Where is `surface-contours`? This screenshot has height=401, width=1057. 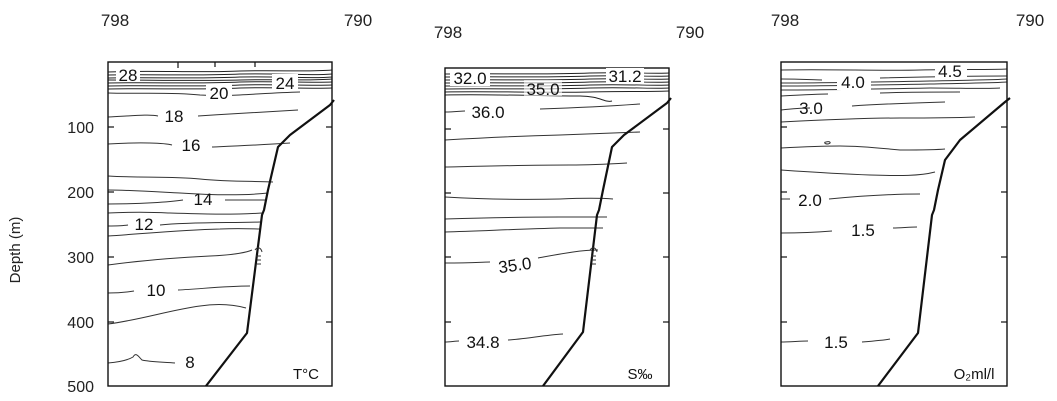
surface-contours is located at coordinates (220, 79).